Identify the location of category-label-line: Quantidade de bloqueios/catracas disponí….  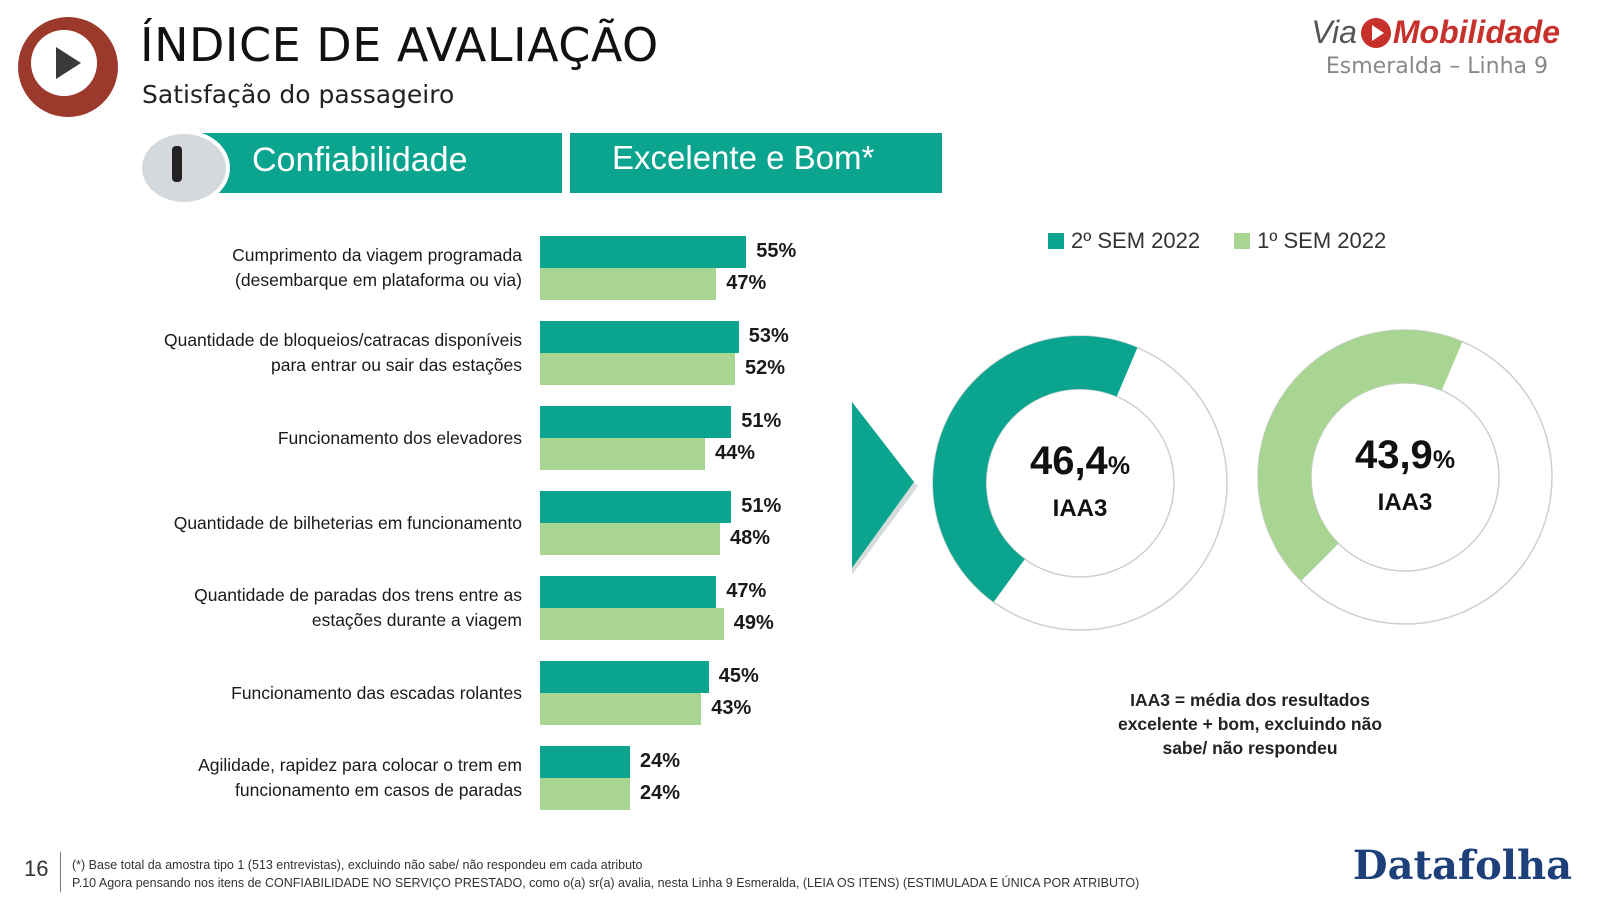
(342, 340).